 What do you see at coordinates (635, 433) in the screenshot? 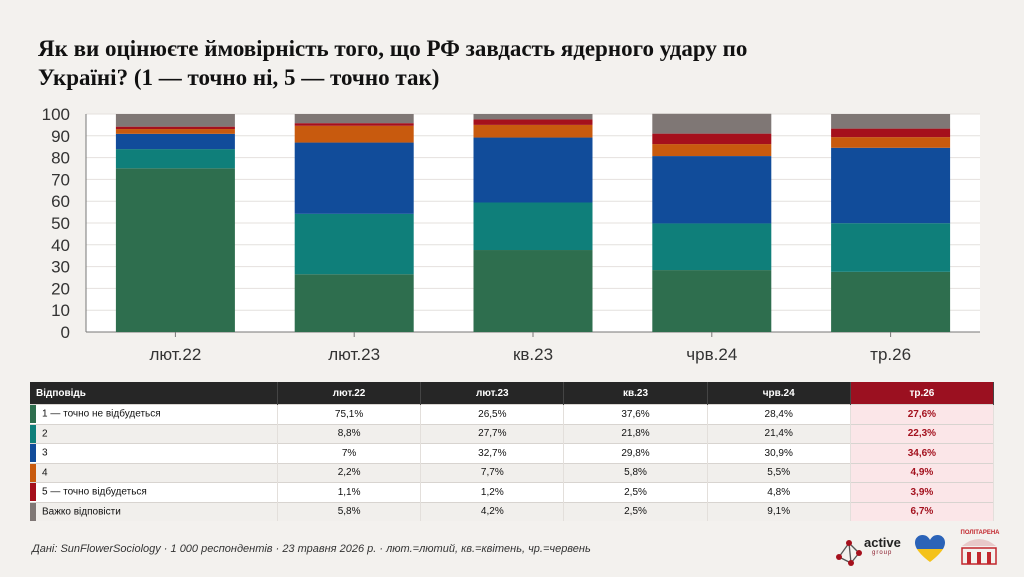
I see `value-cell: 21,8%` at bounding box center [635, 433].